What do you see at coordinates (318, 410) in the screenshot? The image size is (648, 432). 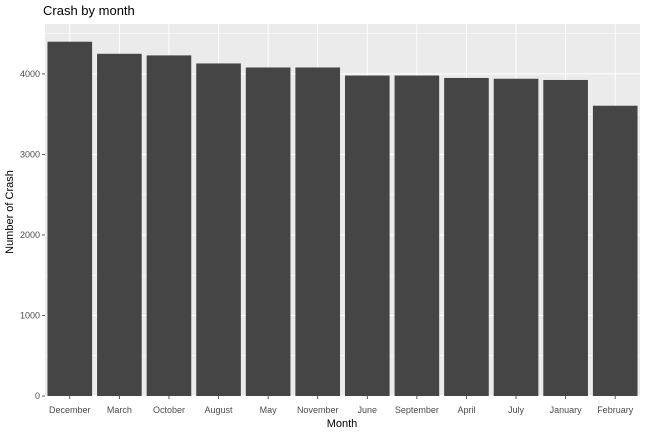 I see `x-tick-label: November` at bounding box center [318, 410].